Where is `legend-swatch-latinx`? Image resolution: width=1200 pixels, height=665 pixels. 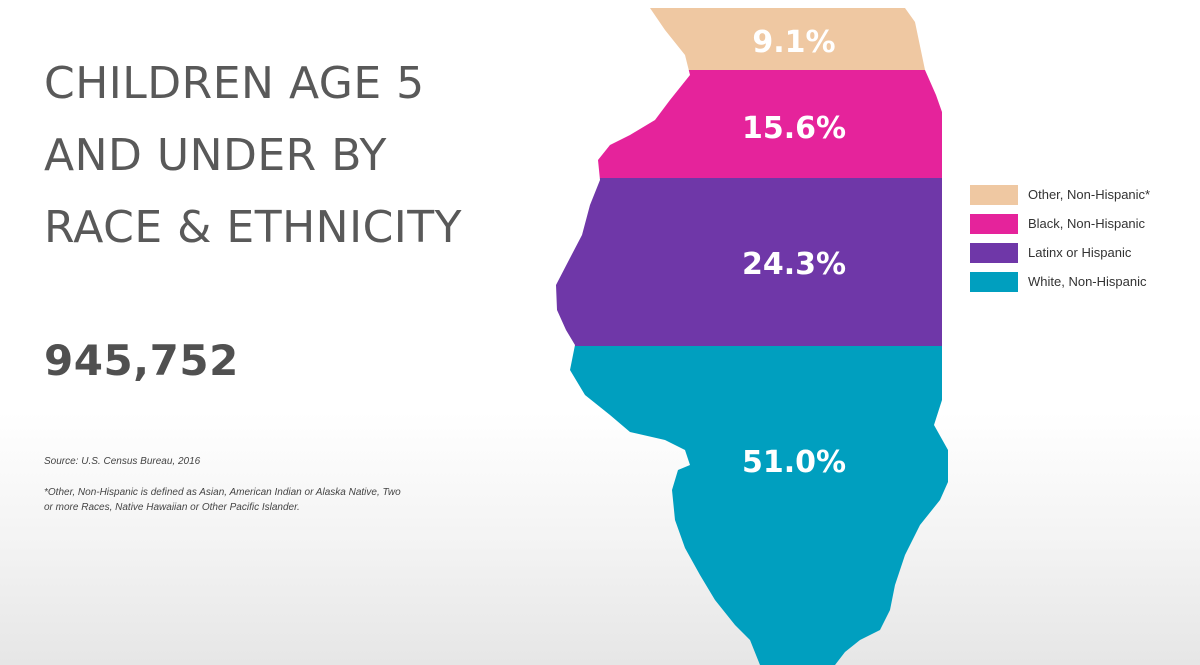 legend-swatch-latinx is located at coordinates (994, 252).